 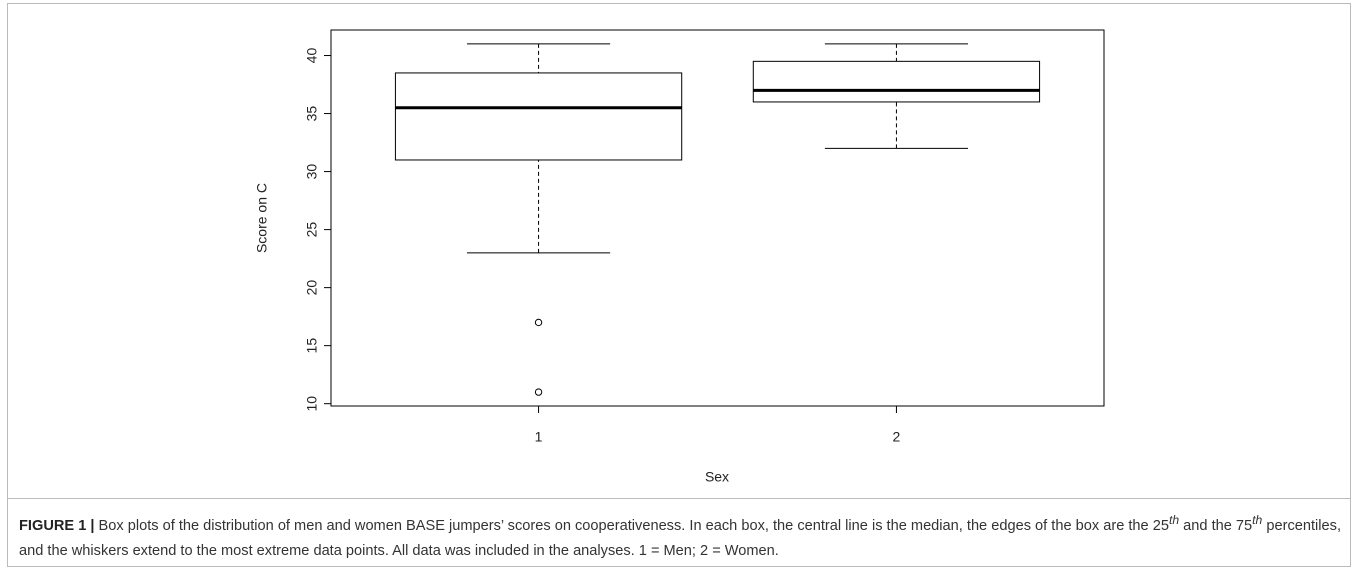 I want to click on y-tick-label: 25, so click(x=312, y=230).